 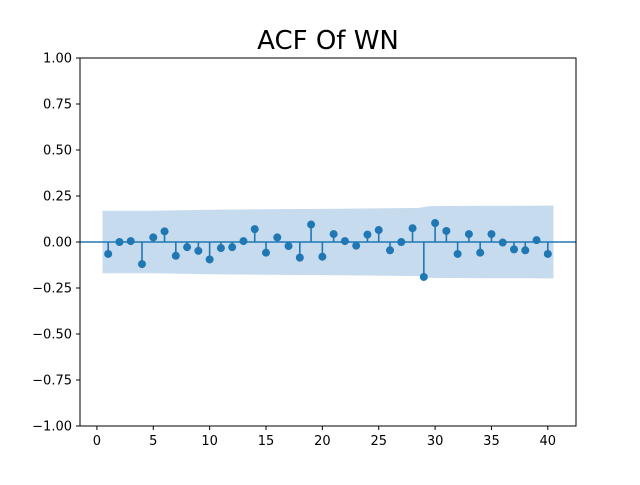 I want to click on x-tick-label: 30, so click(x=435, y=441).